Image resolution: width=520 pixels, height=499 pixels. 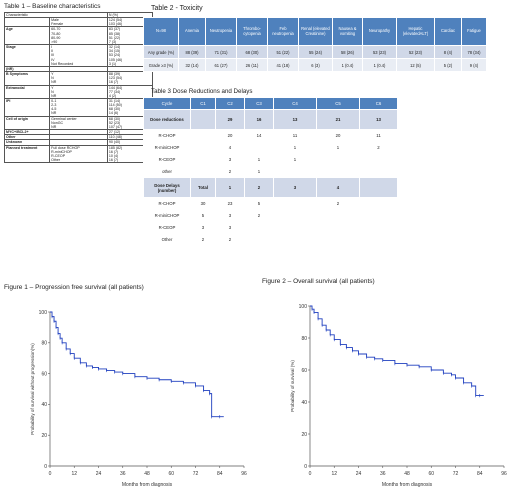 I want to click on characteristic-label: MYC+/BCL2+, so click(x=27, y=132).